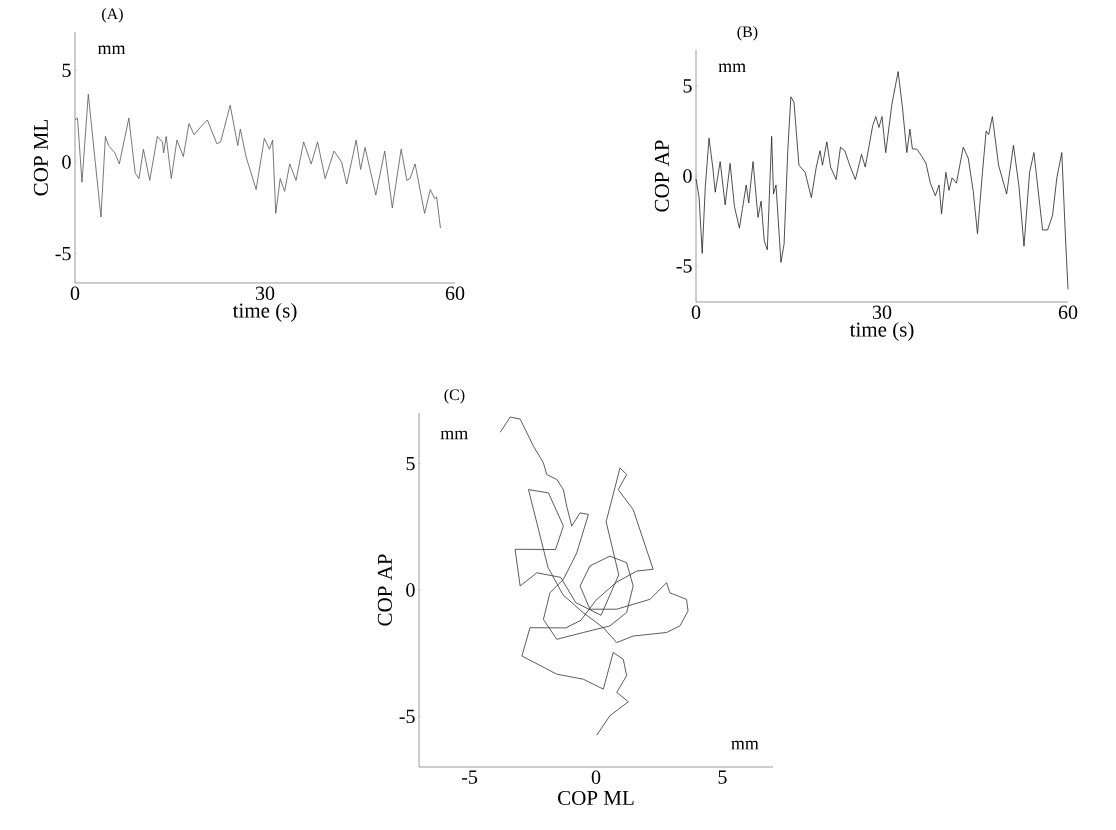 The height and width of the screenshot is (830, 1116). I want to click on x-tick-label: 0, so click(596, 777).